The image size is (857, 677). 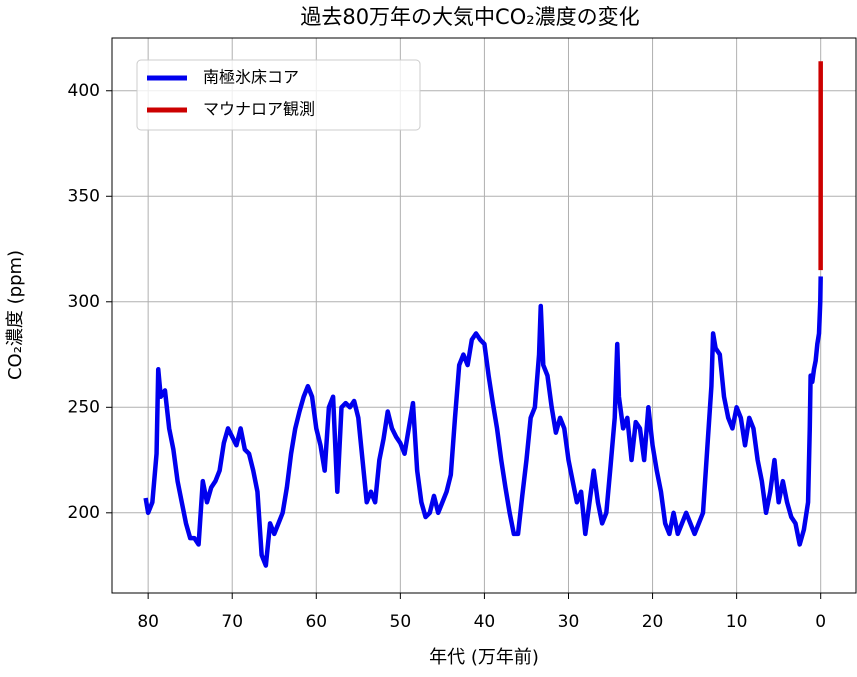 What do you see at coordinates (15, 315) in the screenshot?
I see `y-axis-label: CO₂濃度 (ppm)` at bounding box center [15, 315].